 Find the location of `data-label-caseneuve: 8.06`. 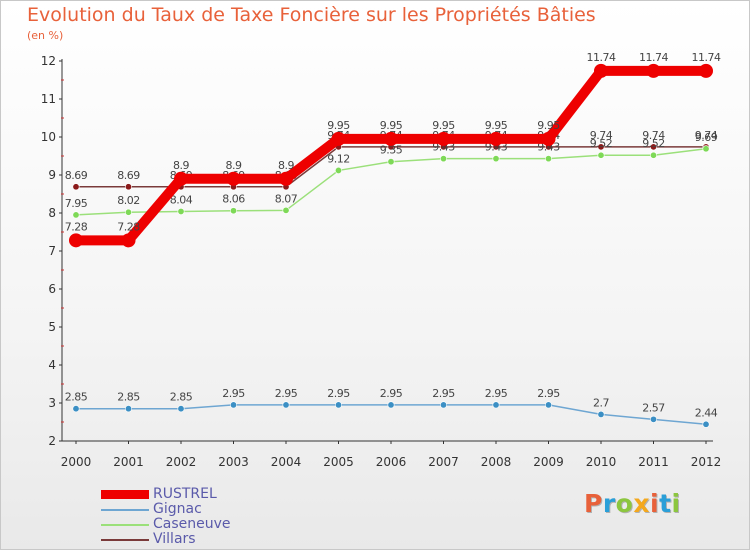

data-label-caseneuve: 8.06 is located at coordinates (233, 199).